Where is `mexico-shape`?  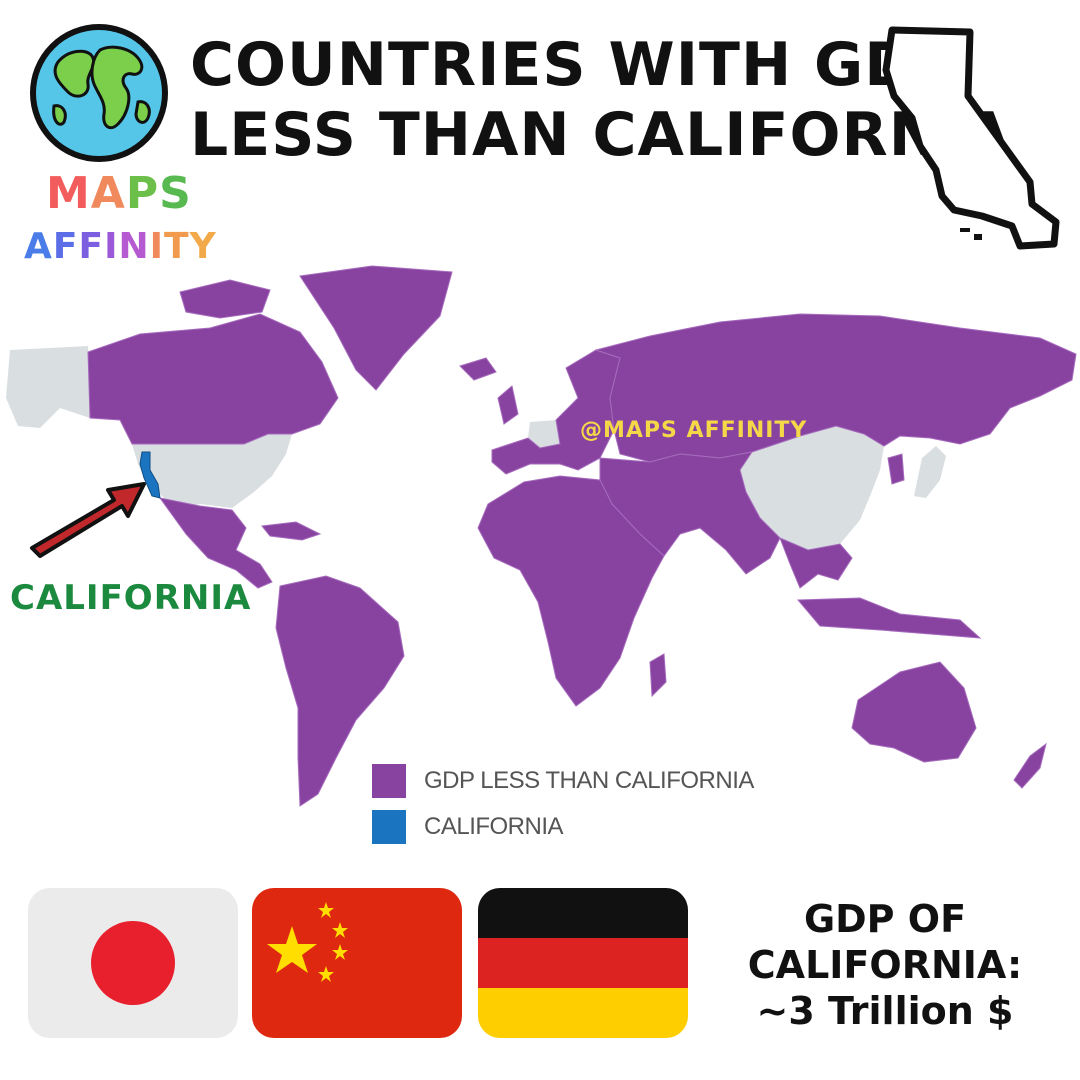 mexico-shape is located at coordinates (215, 543).